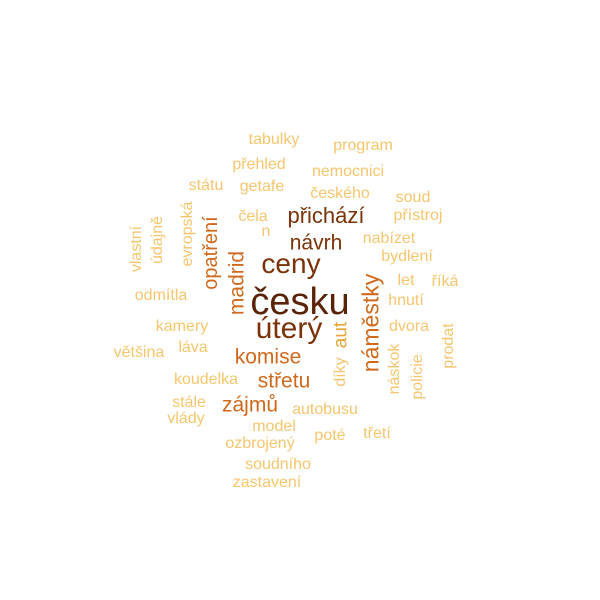 Image resolution: width=600 pixels, height=600 pixels. Describe the element at coordinates (377, 433) in the screenshot. I see `word-treti: třetí` at that location.